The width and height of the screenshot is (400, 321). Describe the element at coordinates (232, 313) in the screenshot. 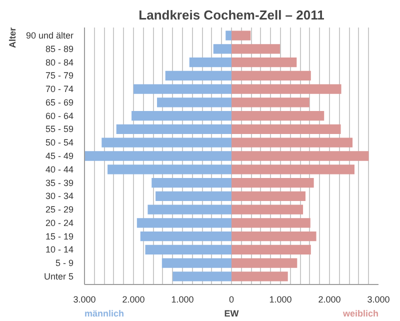

I see `x-axis-title: EW` at that location.